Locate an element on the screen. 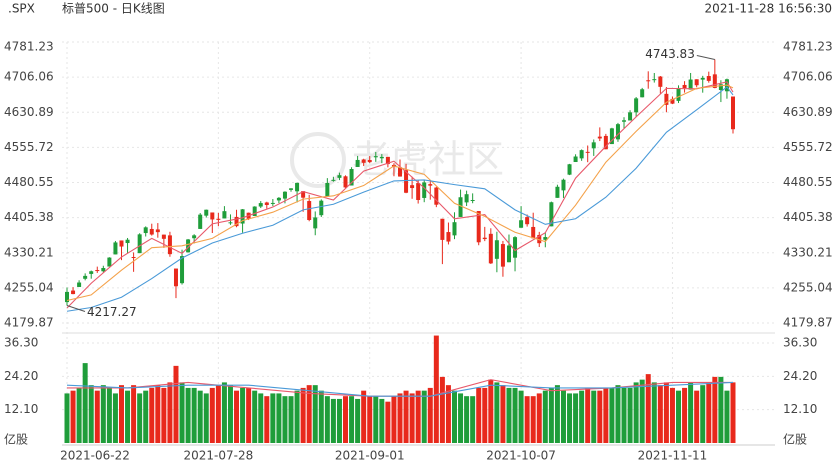 This screenshot has width=840, height=470. volume-unit: 亿股 is located at coordinates (795, 439).